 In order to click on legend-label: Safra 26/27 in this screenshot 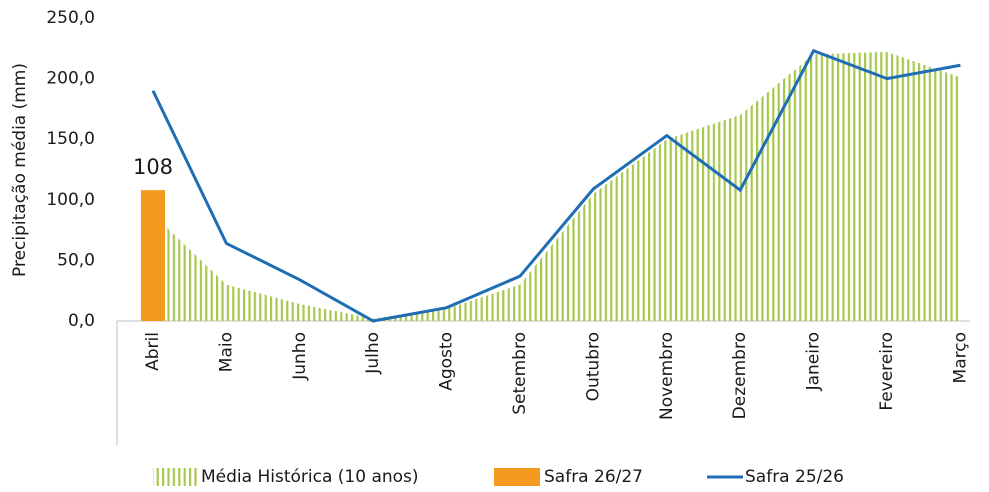, I will do `click(593, 477)`.